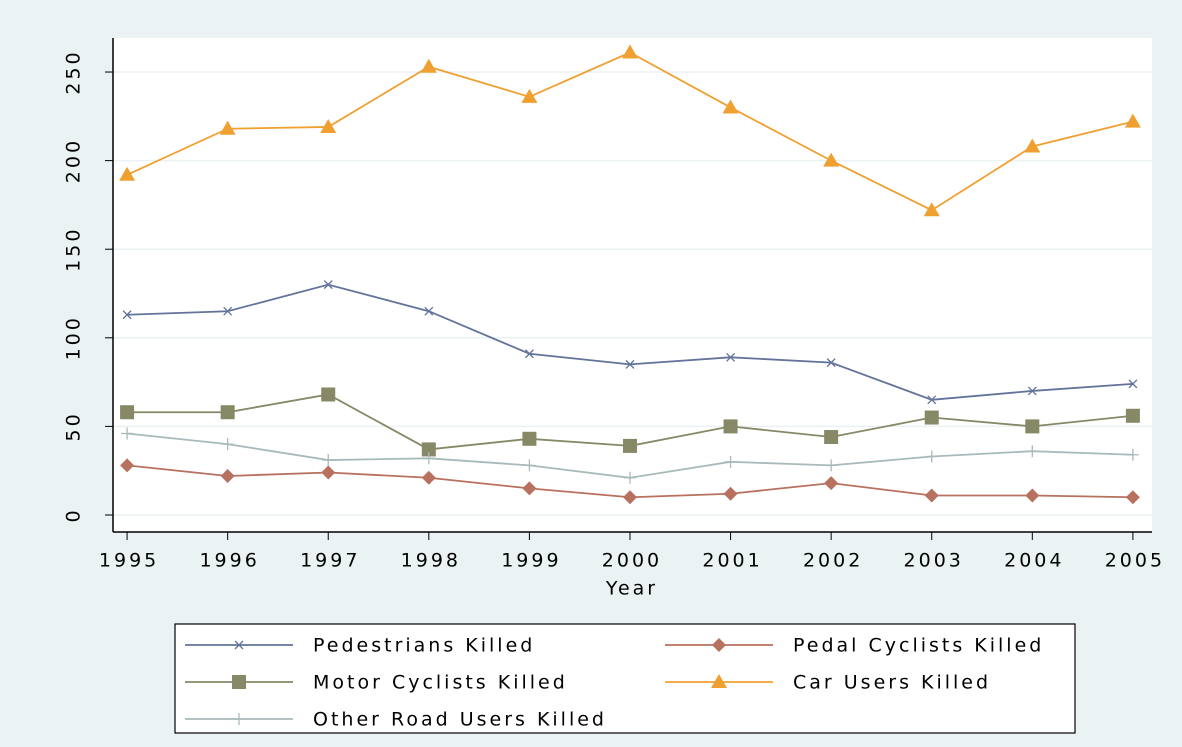 The height and width of the screenshot is (747, 1182). I want to click on legend-box, so click(625, 678).